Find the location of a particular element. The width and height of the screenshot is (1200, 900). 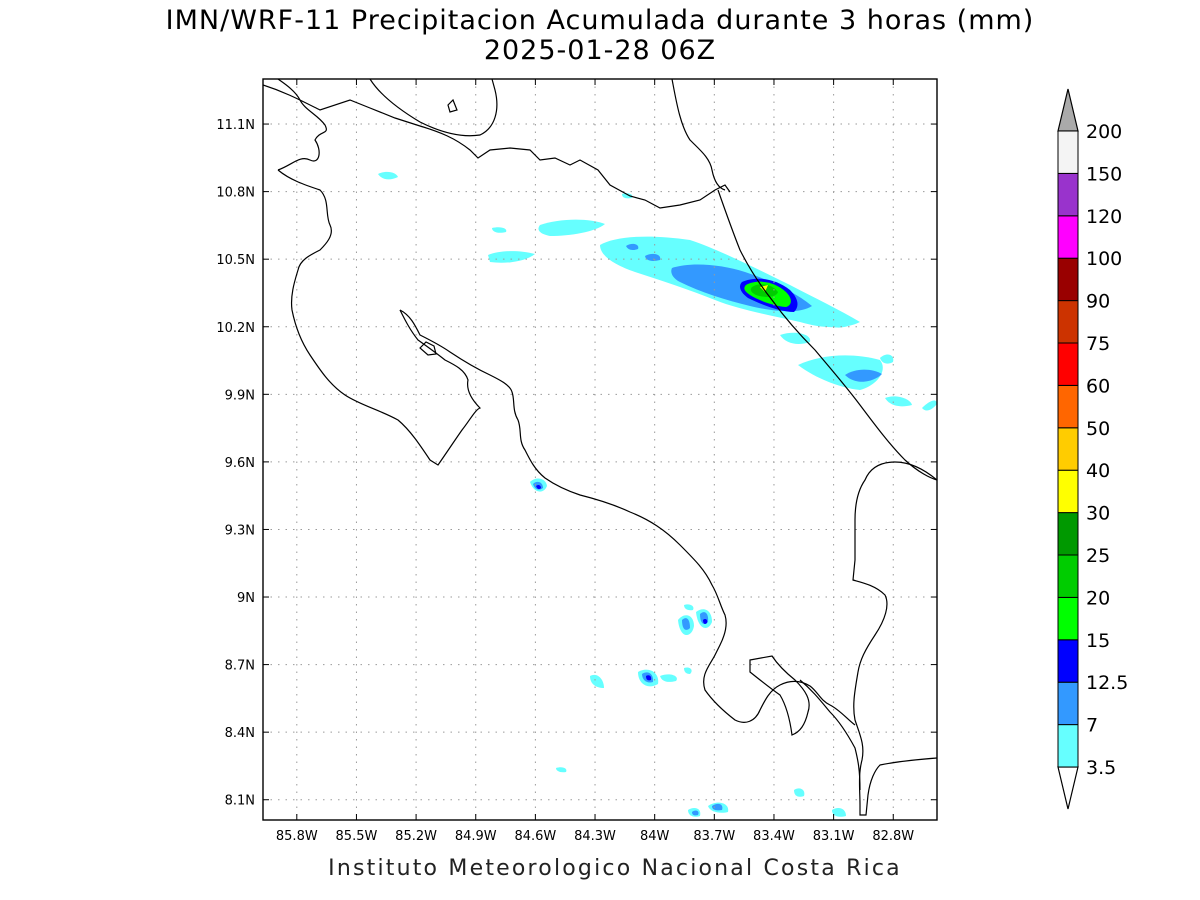

colorbar-label: 200 is located at coordinates (1104, 132).